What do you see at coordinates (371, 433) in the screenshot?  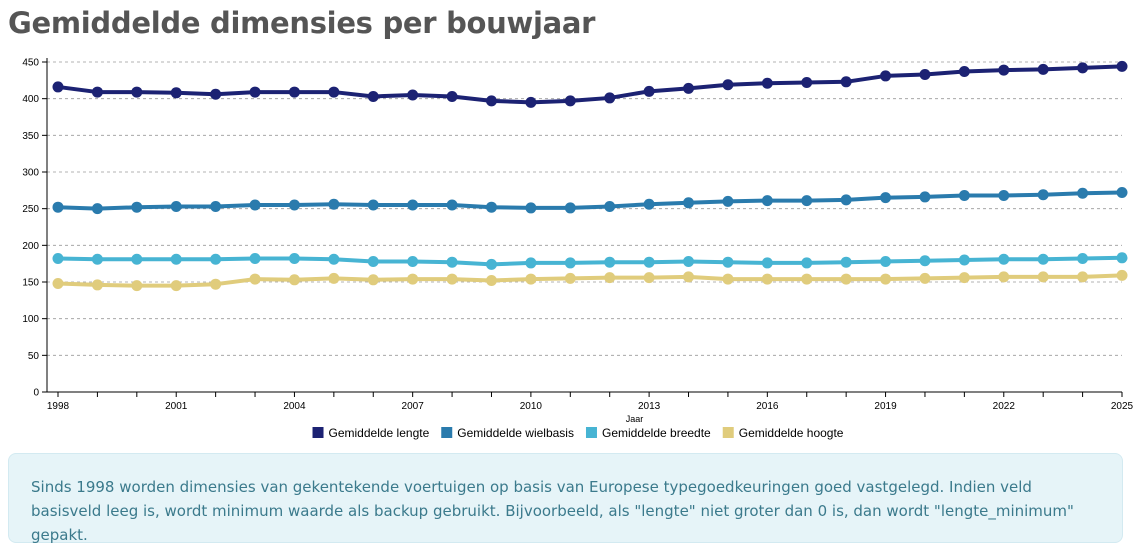 I see `legend-item-1: Gemiddelde lengte` at bounding box center [371, 433].